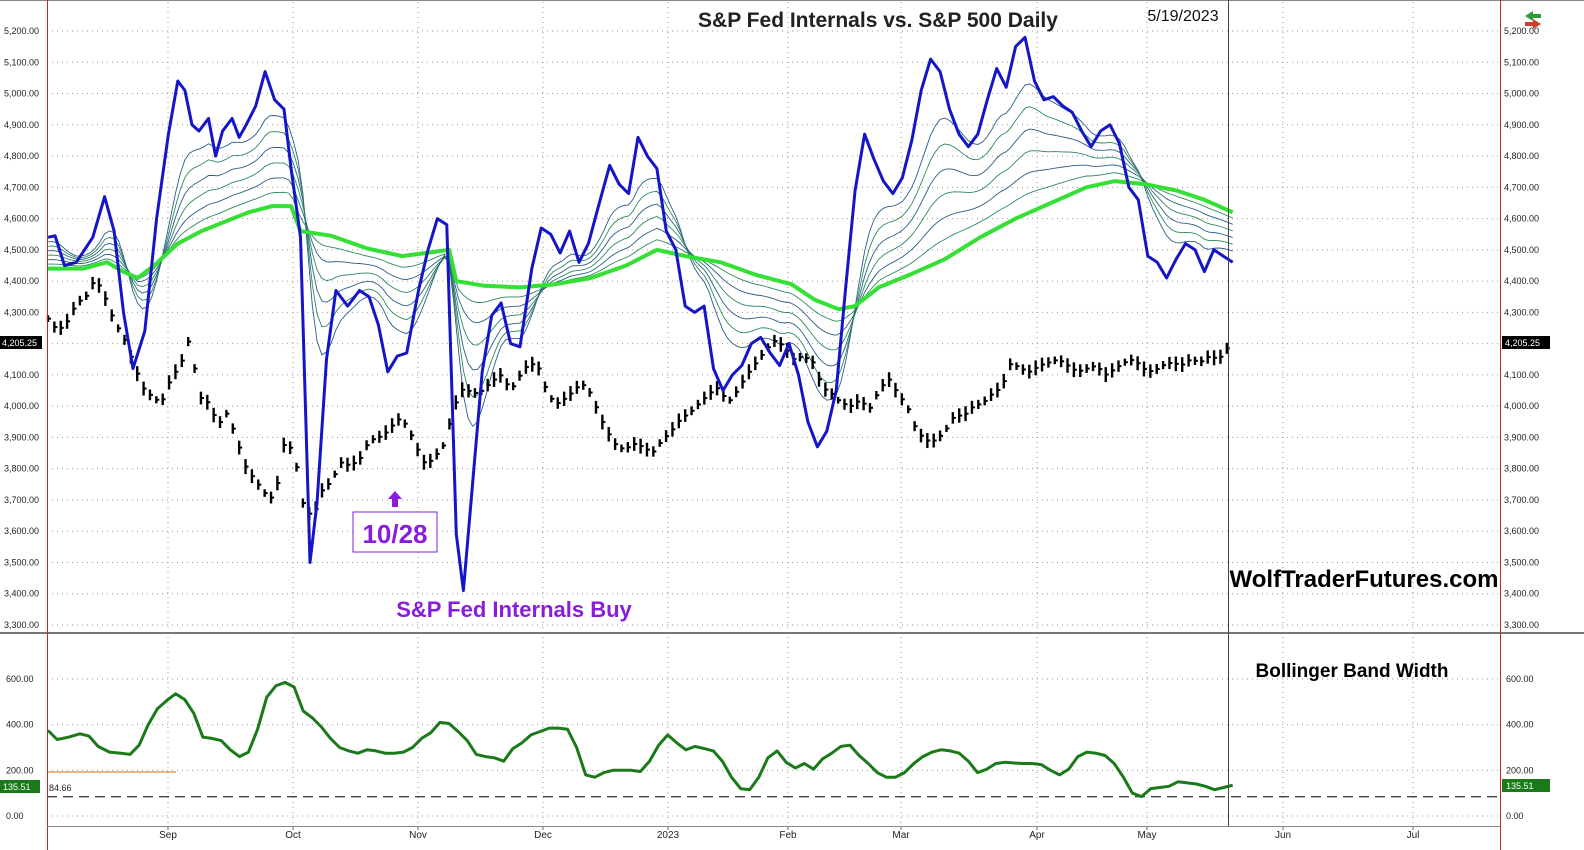 This screenshot has width=1584, height=850. Describe the element at coordinates (1521, 469) in the screenshot. I see `y-tick-label-right: 3,800.00` at that location.